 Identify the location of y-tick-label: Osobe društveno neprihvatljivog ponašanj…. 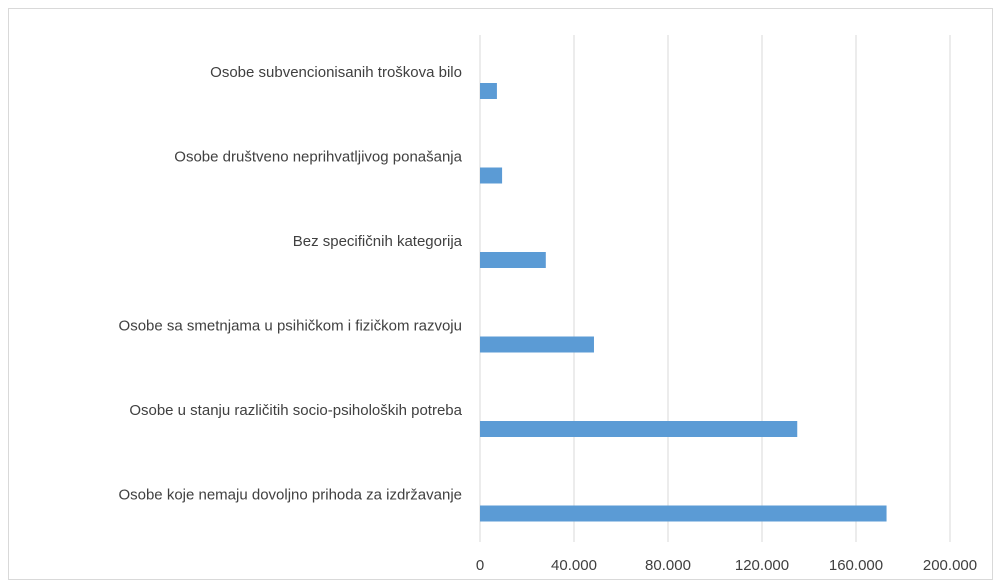
(318, 156).